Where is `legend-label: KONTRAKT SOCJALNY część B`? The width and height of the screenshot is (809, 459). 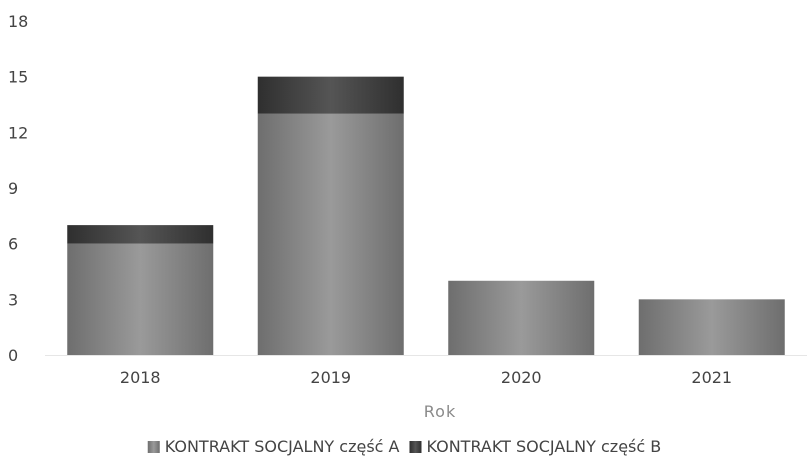 legend-label: KONTRAKT SOCJALNY część B is located at coordinates (543, 446).